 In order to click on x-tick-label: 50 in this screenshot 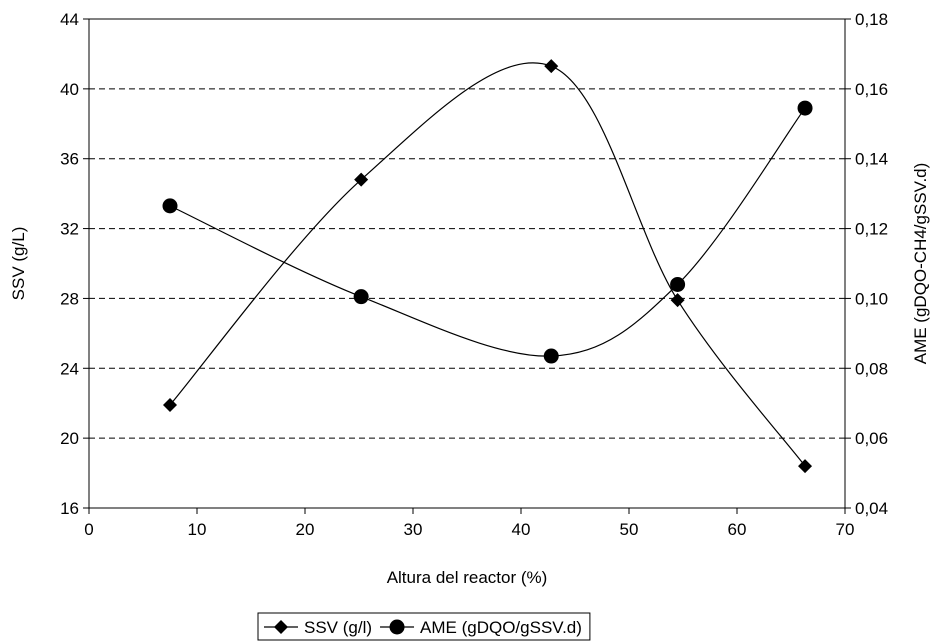, I will do `click(629, 529)`.